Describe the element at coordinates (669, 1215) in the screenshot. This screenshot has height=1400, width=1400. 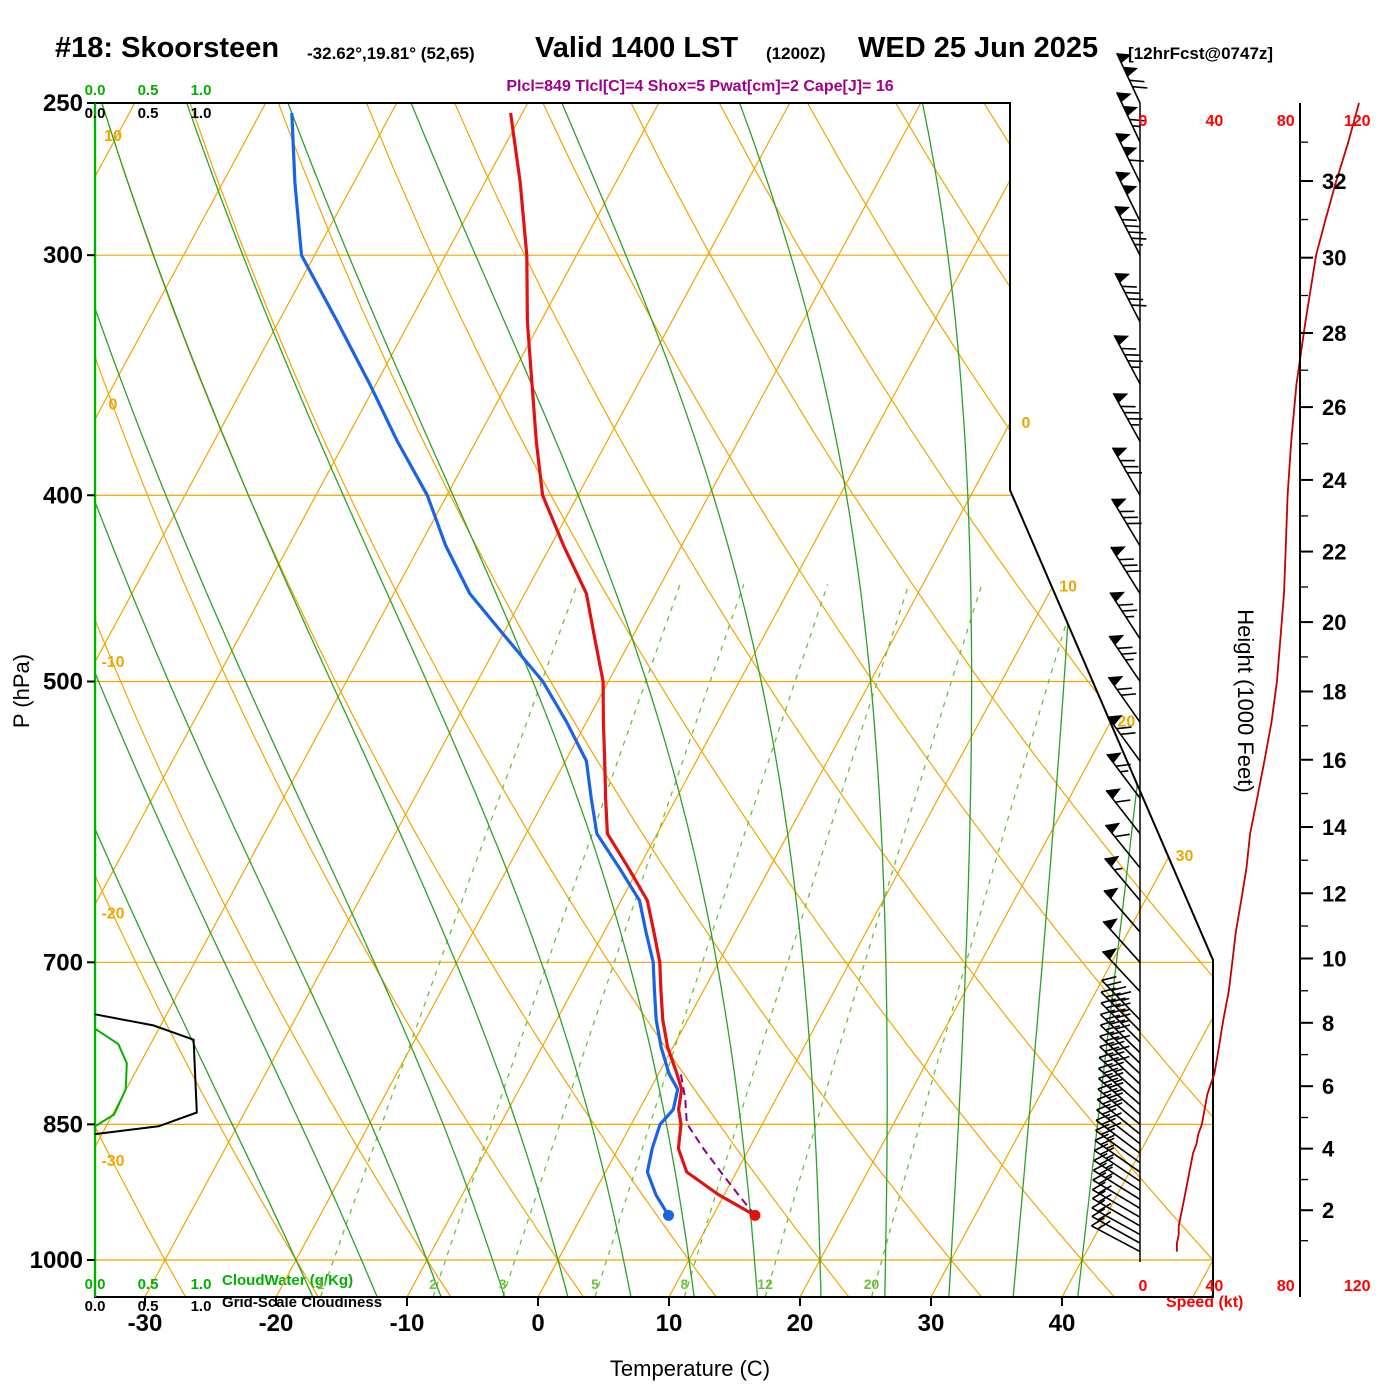
I see `surface-dewpoint-dot` at that location.